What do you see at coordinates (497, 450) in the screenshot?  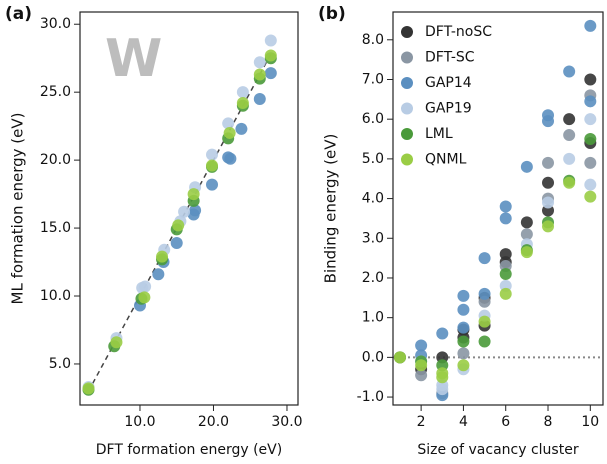 I see `x-axis-label: Size of vacancy cluster` at bounding box center [497, 450].